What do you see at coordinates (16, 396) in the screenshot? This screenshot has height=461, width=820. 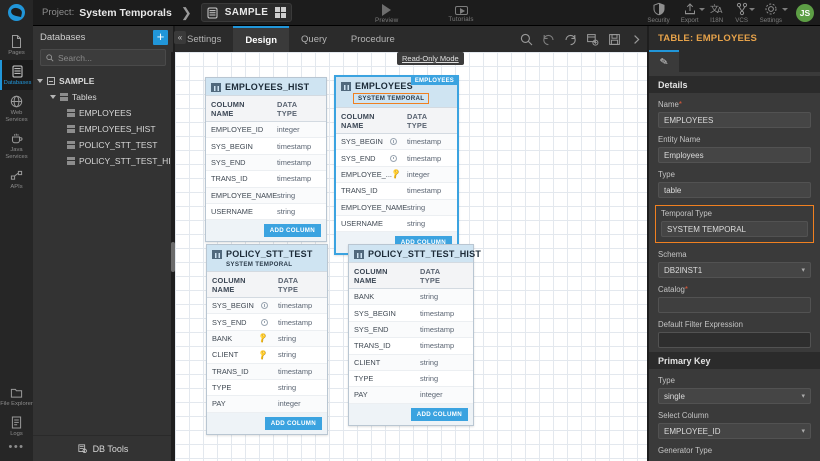 I see `rail-item-file-explorer: File Explorer` at bounding box center [16, 396].